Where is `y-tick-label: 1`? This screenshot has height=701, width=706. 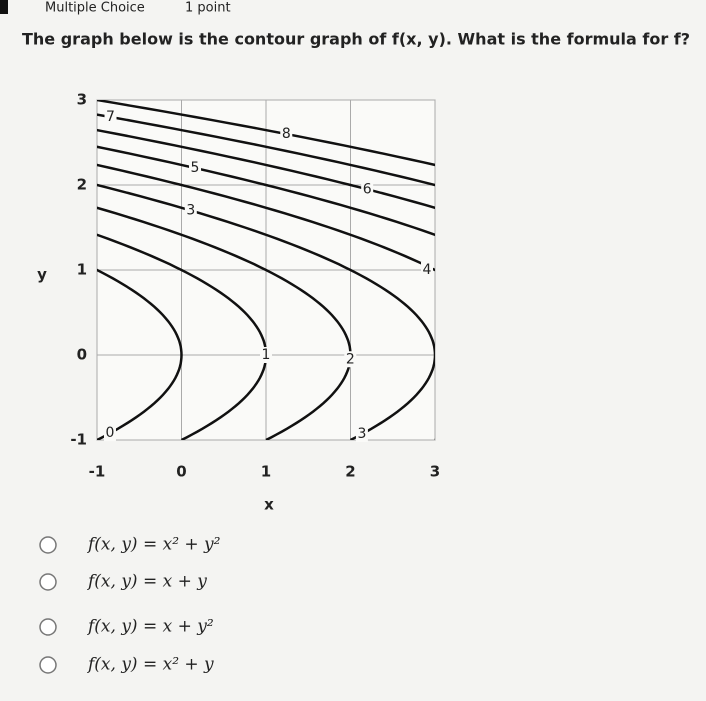
y-tick-label: 1 is located at coordinates (82, 270).